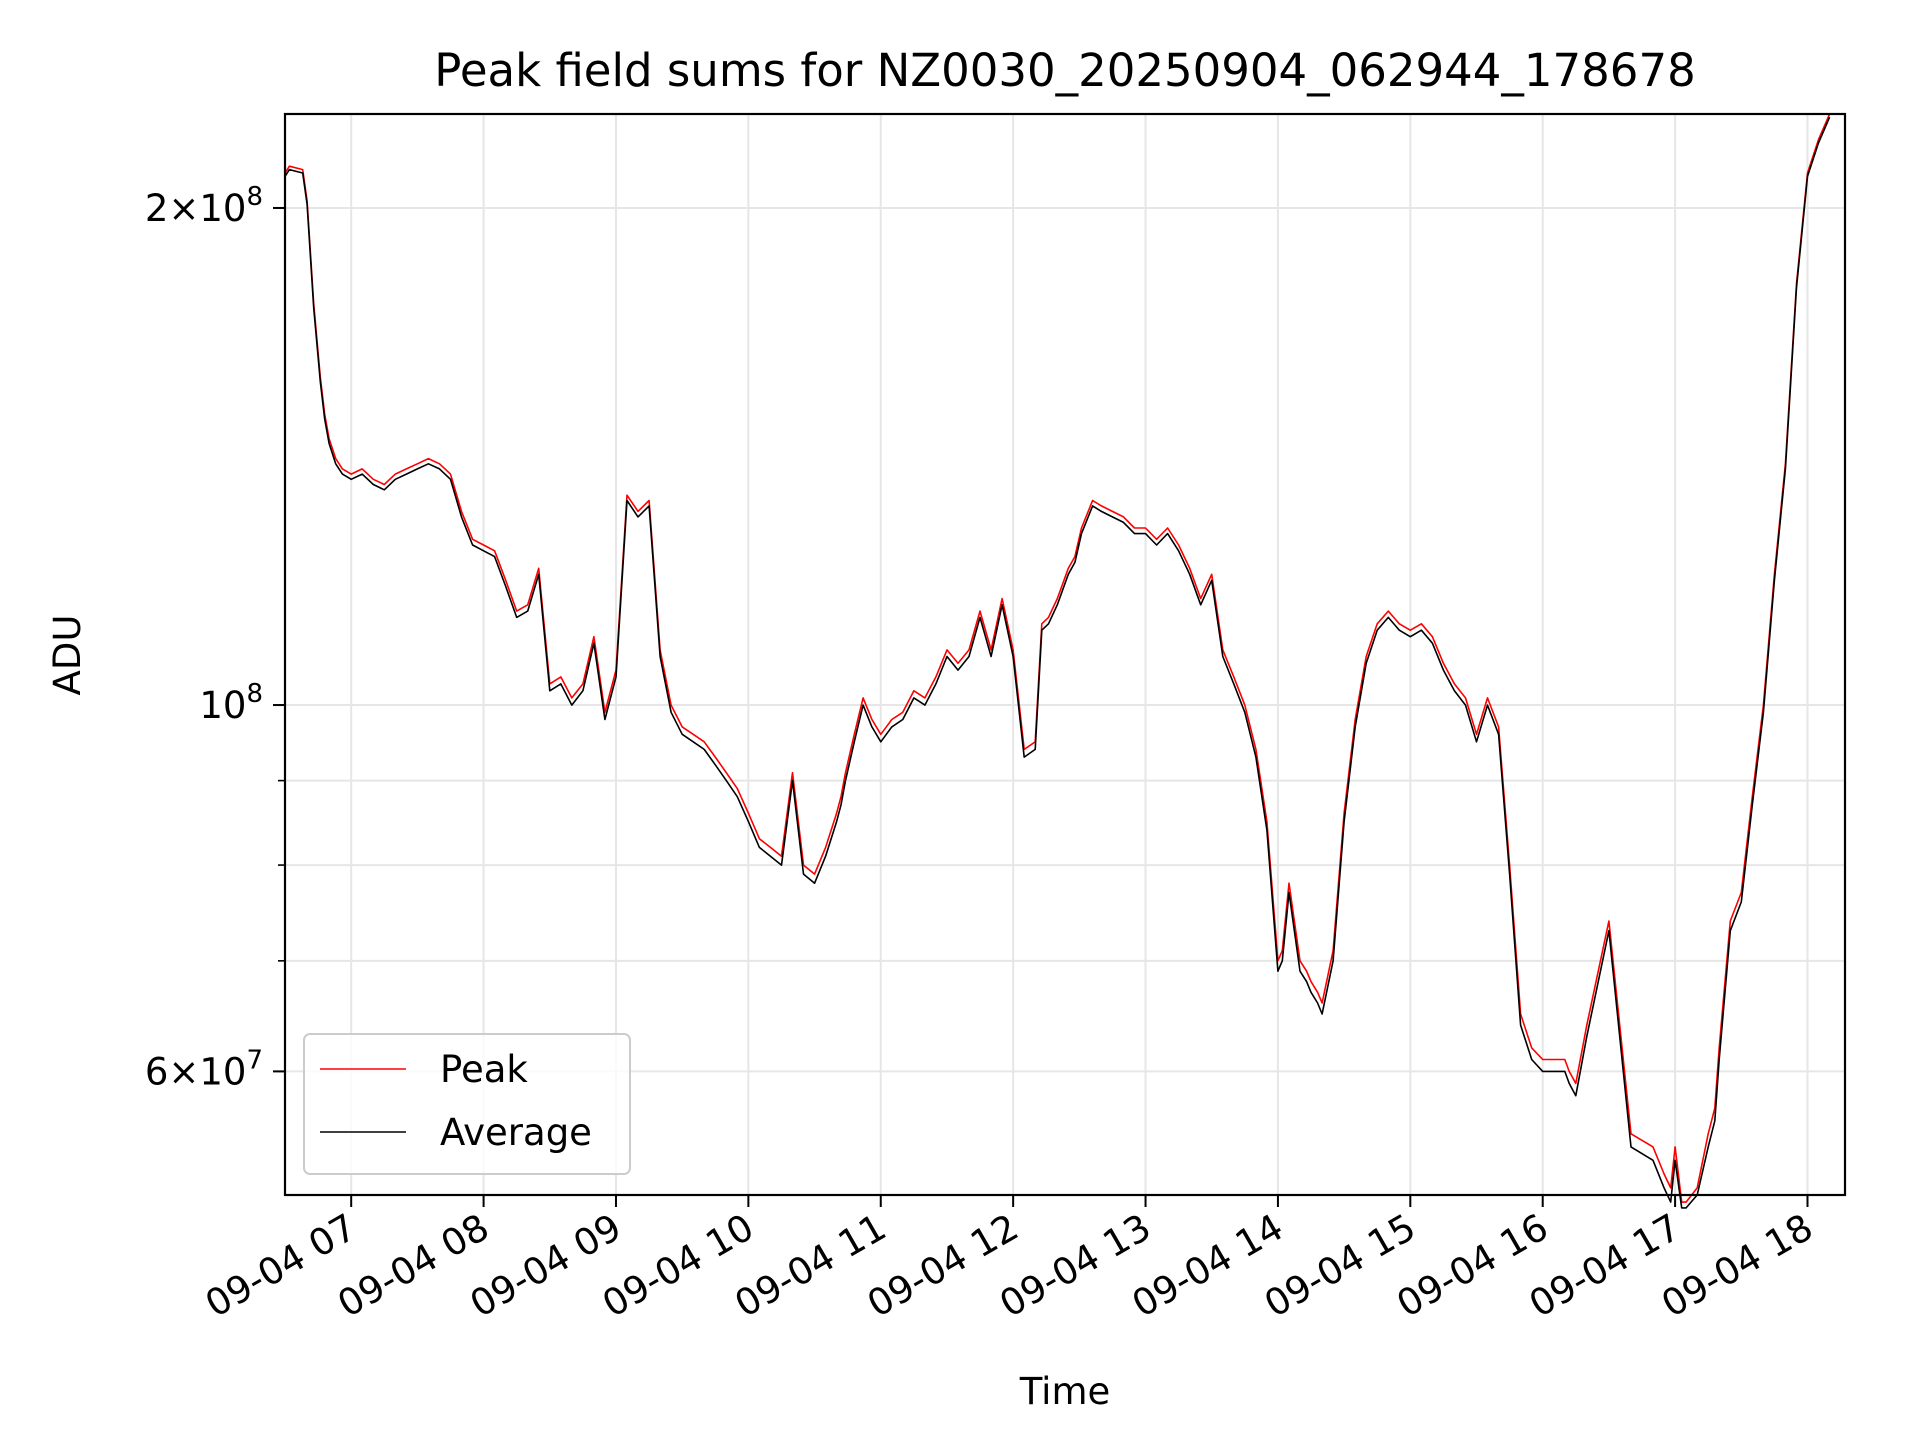  I want to click on y-axis-label: ADU, so click(67, 655).